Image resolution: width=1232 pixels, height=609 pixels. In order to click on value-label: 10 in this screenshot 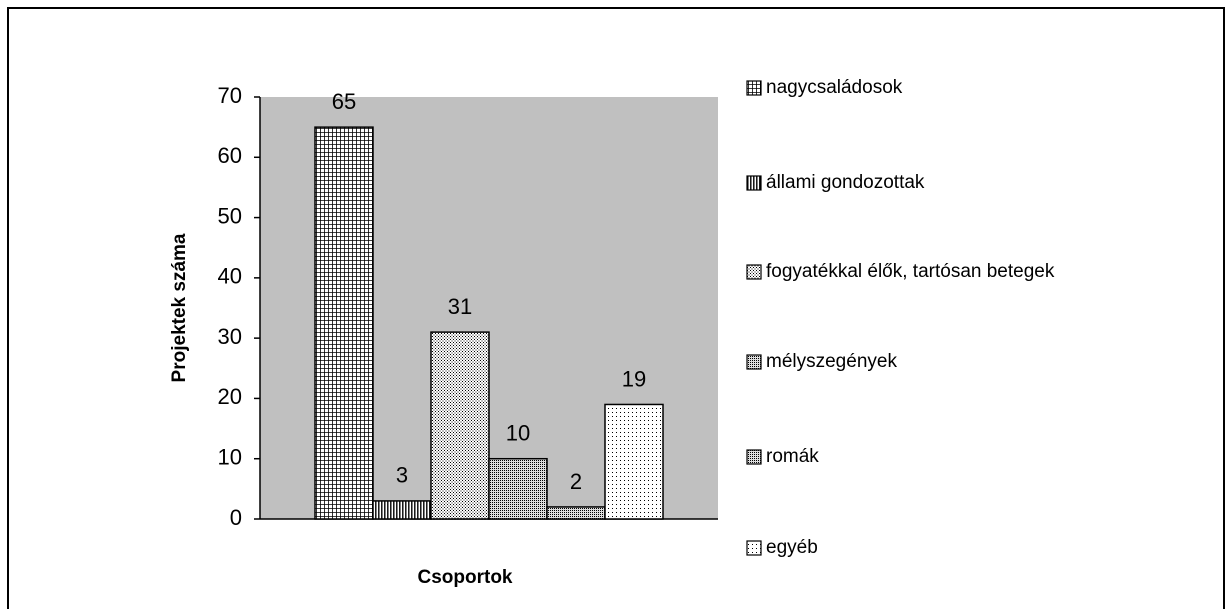, I will do `click(518, 433)`.